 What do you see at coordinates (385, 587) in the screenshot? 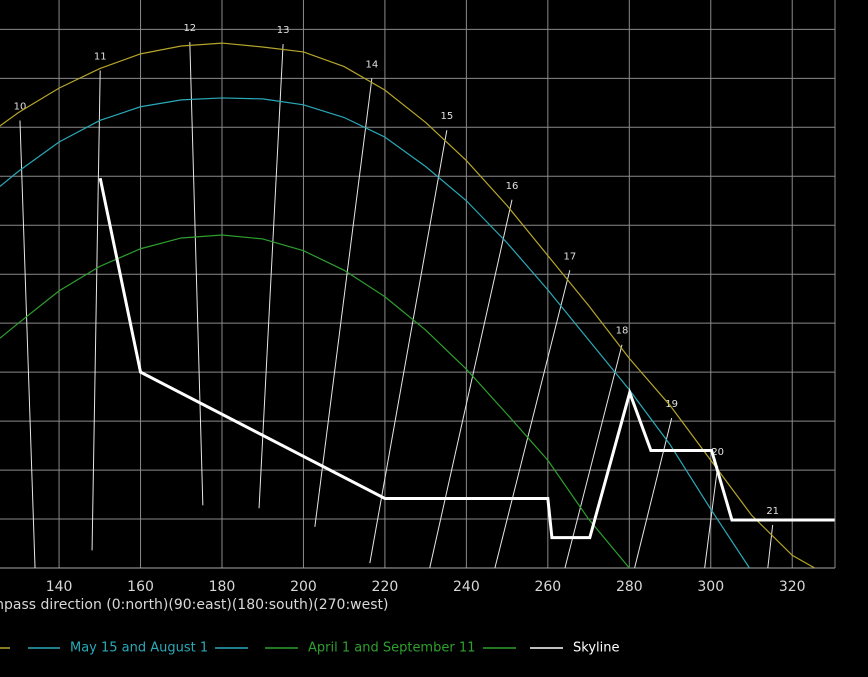
I see `x-tick-label: 220` at bounding box center [385, 587].